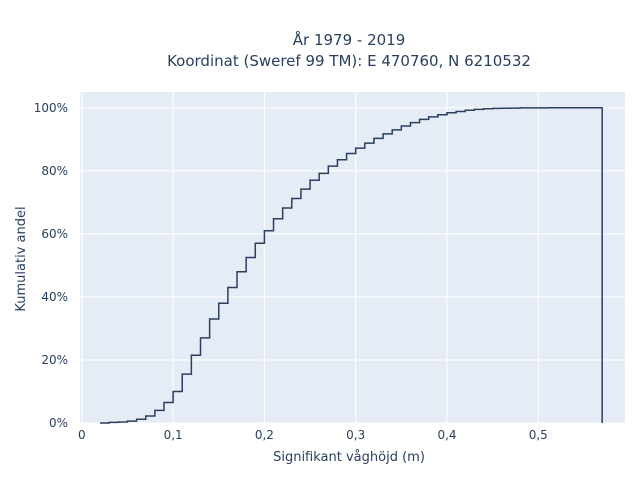 This screenshot has height=480, width=640. Describe the element at coordinates (264, 435) in the screenshot. I see `x-tick-label: 0,2` at that location.